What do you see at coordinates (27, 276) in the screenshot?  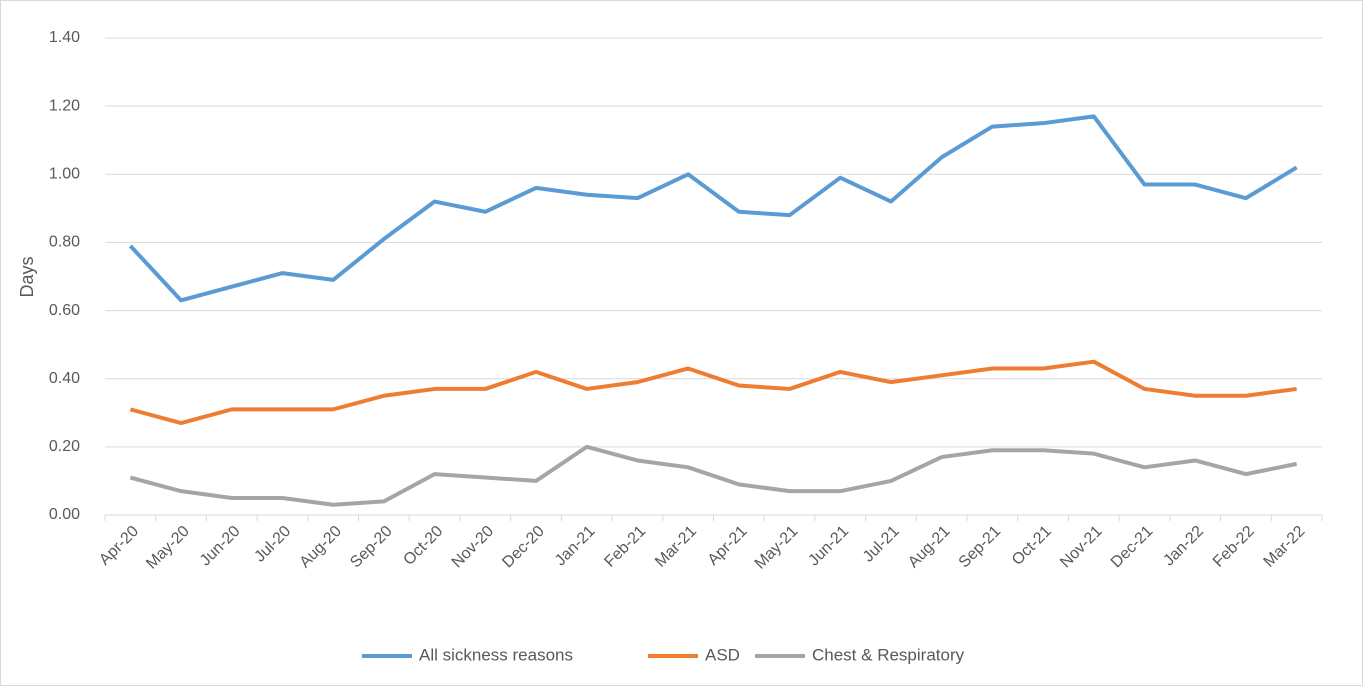 I see `y-axis-label: Days` at bounding box center [27, 276].